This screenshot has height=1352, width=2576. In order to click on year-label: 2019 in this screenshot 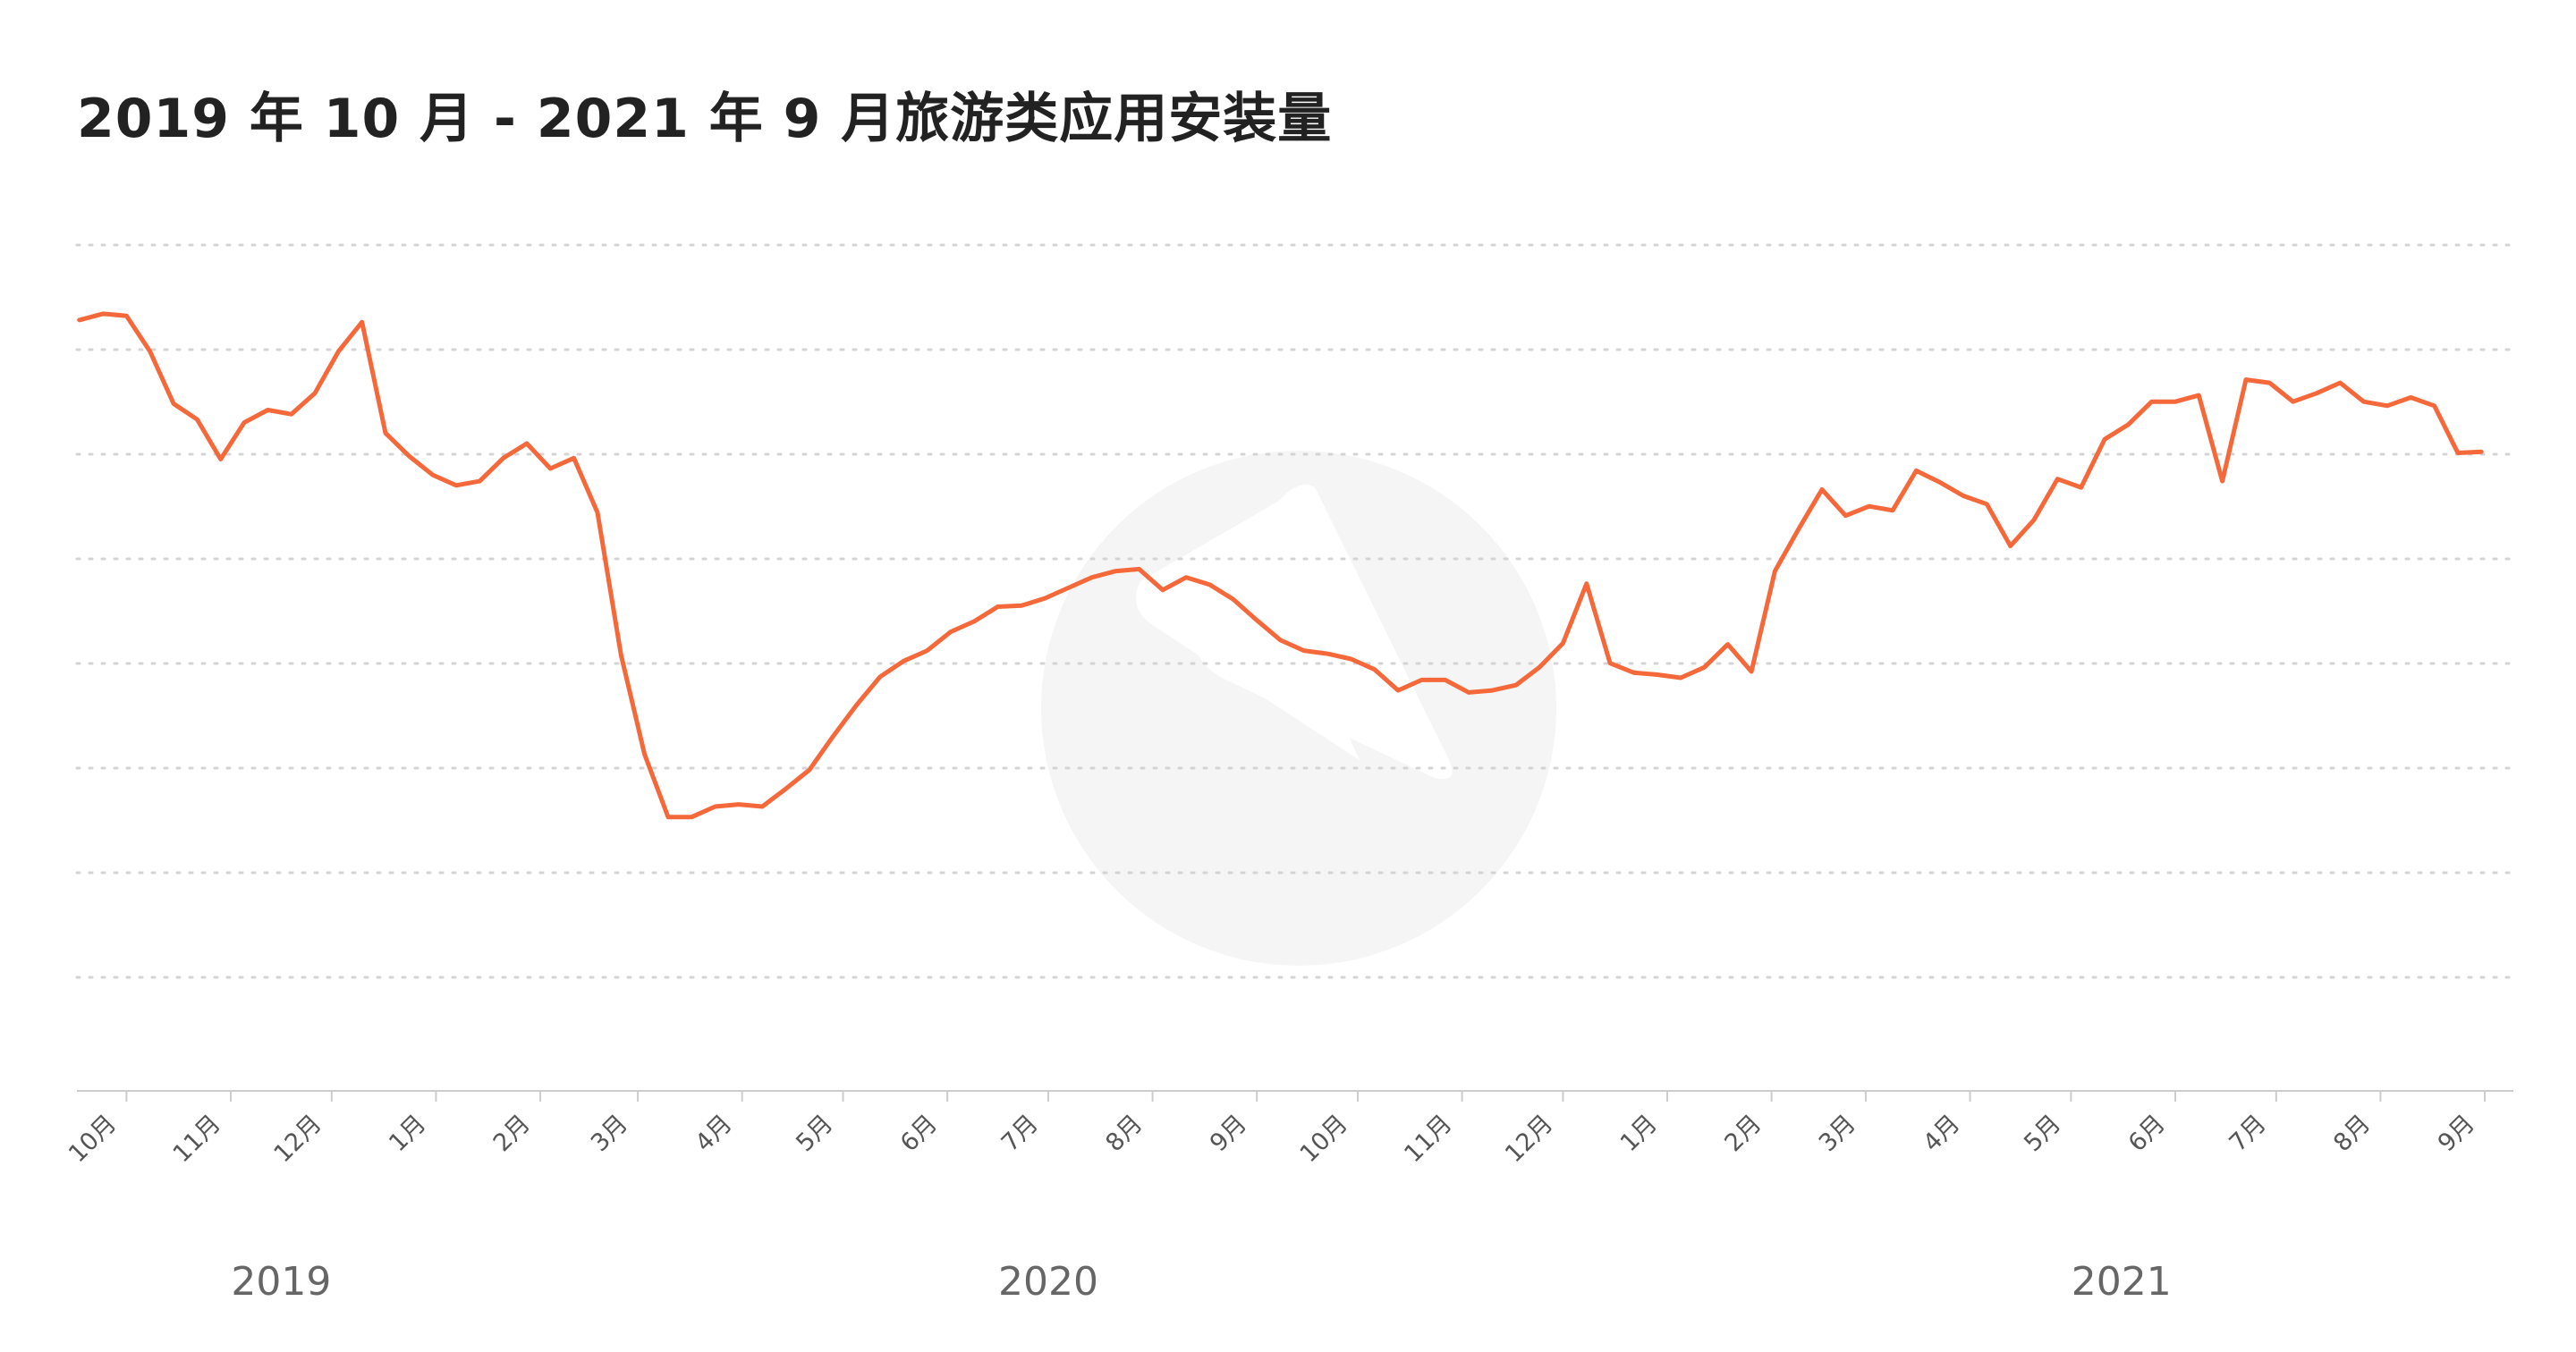, I will do `click(281, 1282)`.